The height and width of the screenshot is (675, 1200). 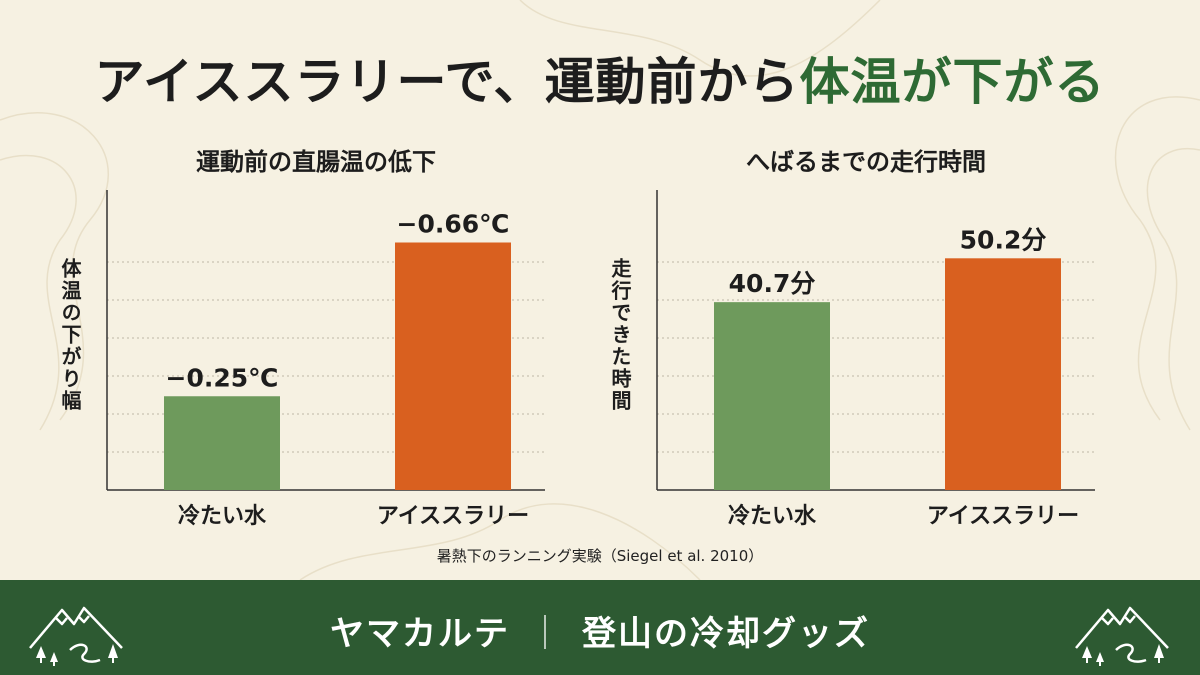 I want to click on bar-value-label: 40.7分, so click(x=772, y=283).